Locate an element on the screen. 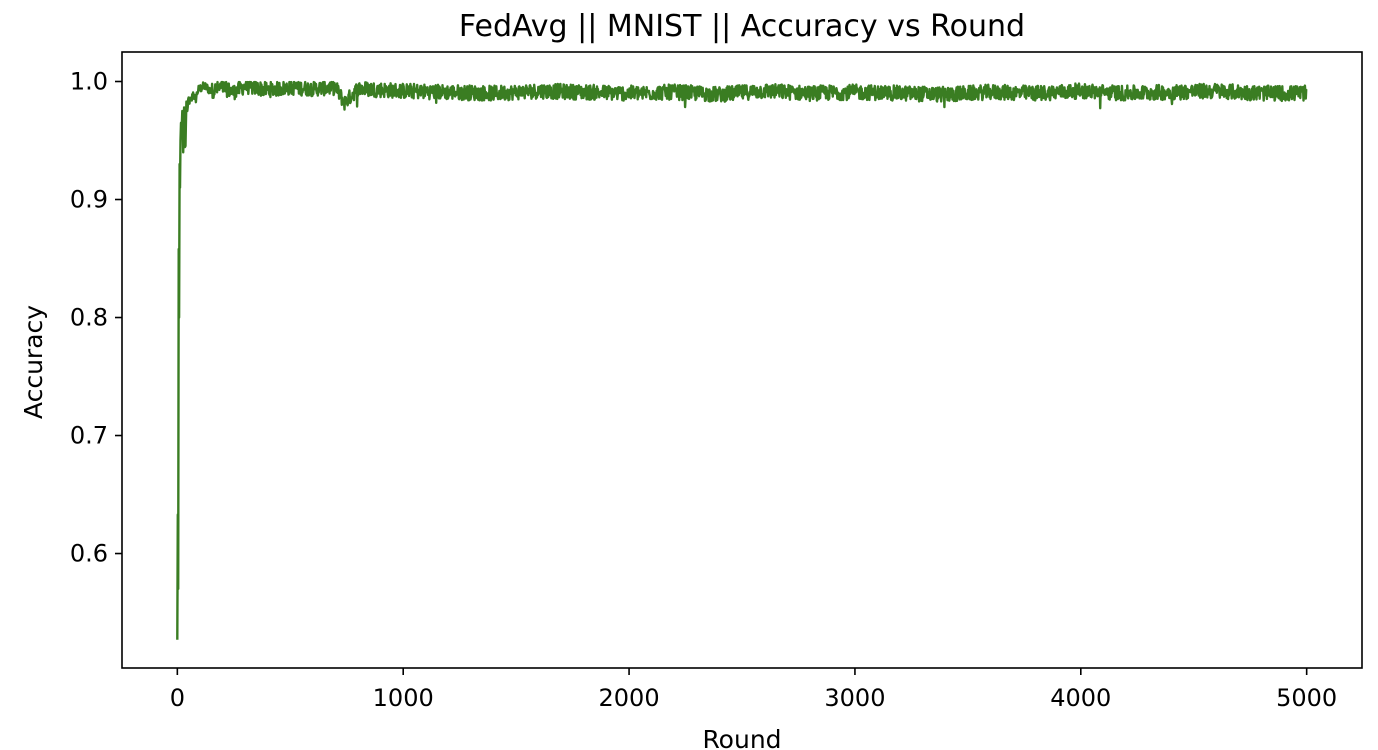  y-axis: 0.6 0.7 0.8 0.9 1.0 is located at coordinates (96, 318).